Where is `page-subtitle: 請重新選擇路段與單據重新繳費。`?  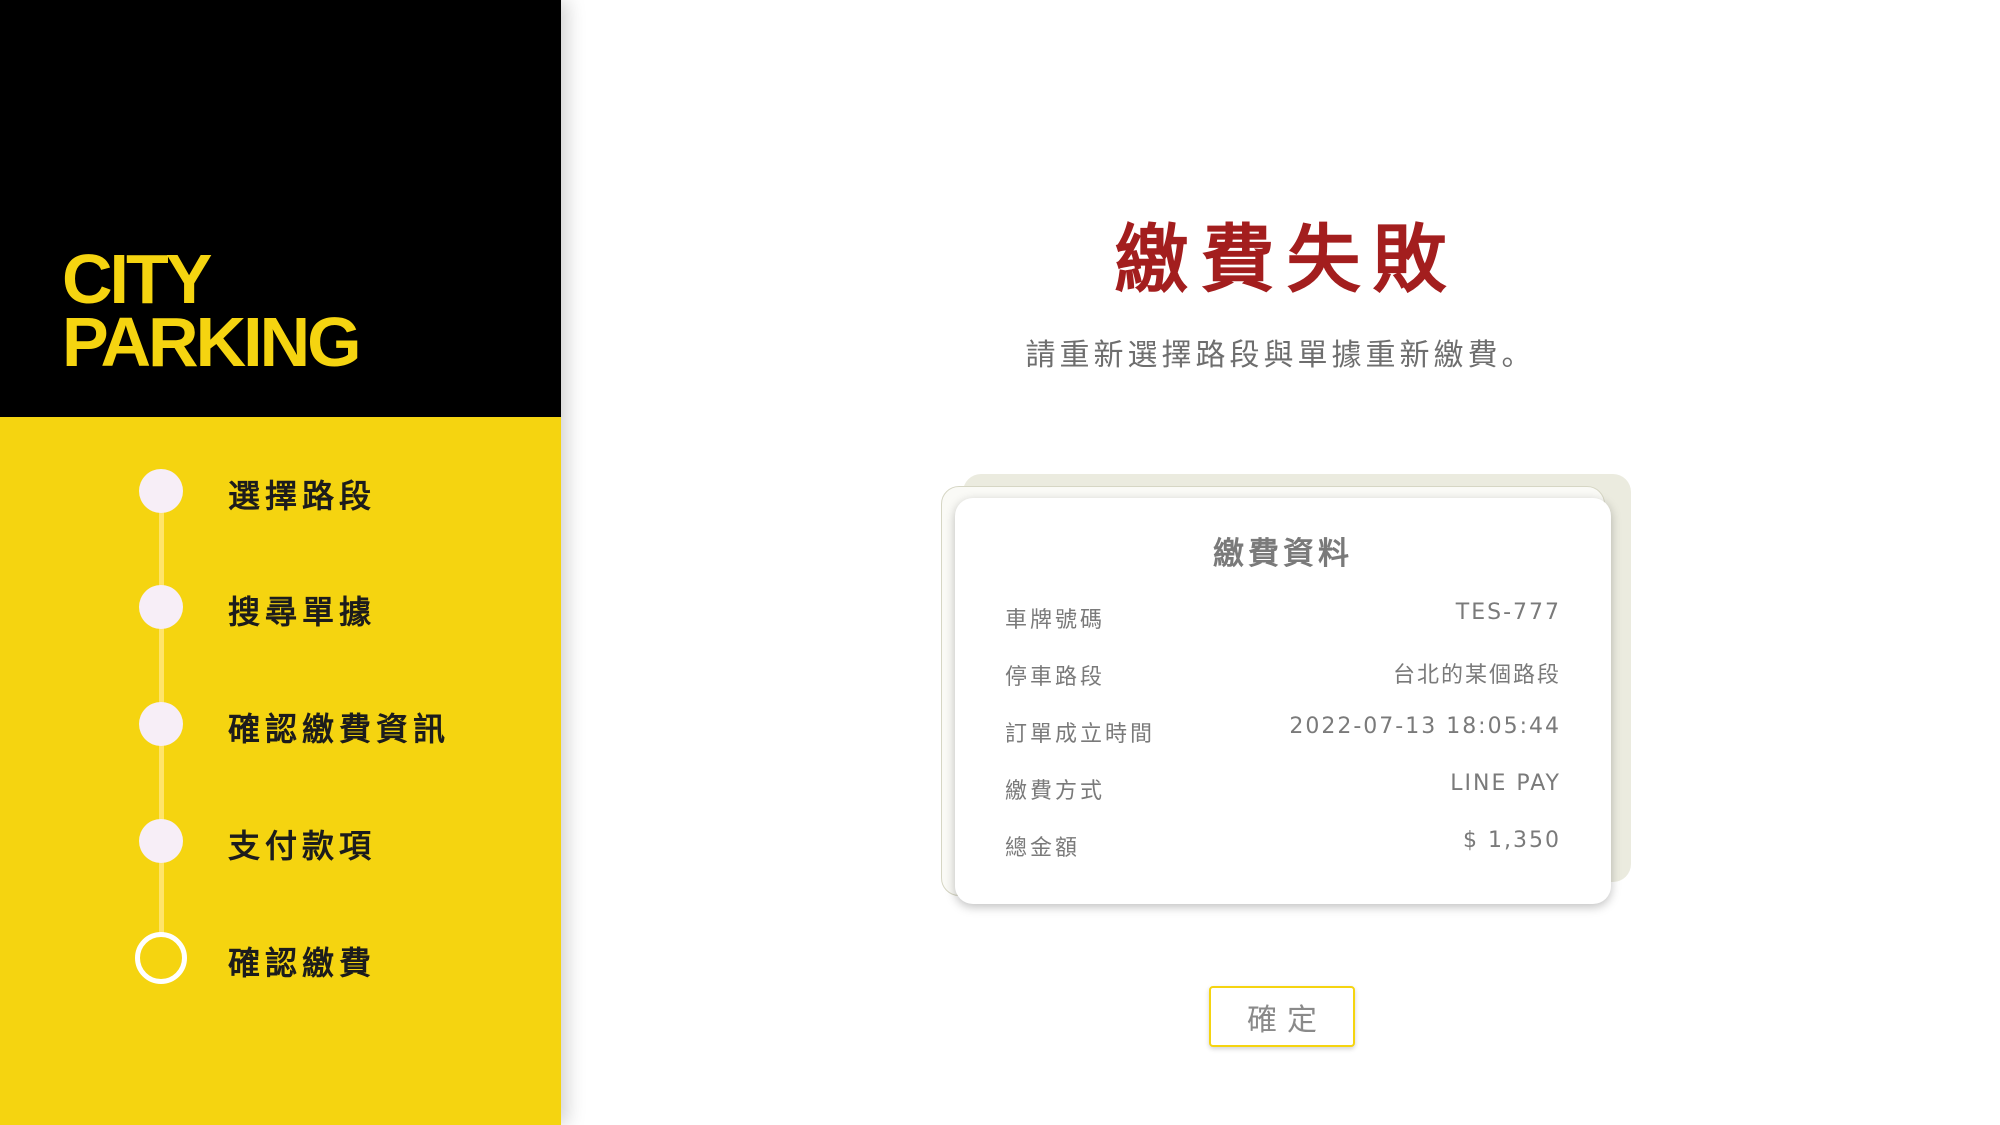 page-subtitle: 請重新選擇路段與單據重新繳費。 is located at coordinates (1280, 355).